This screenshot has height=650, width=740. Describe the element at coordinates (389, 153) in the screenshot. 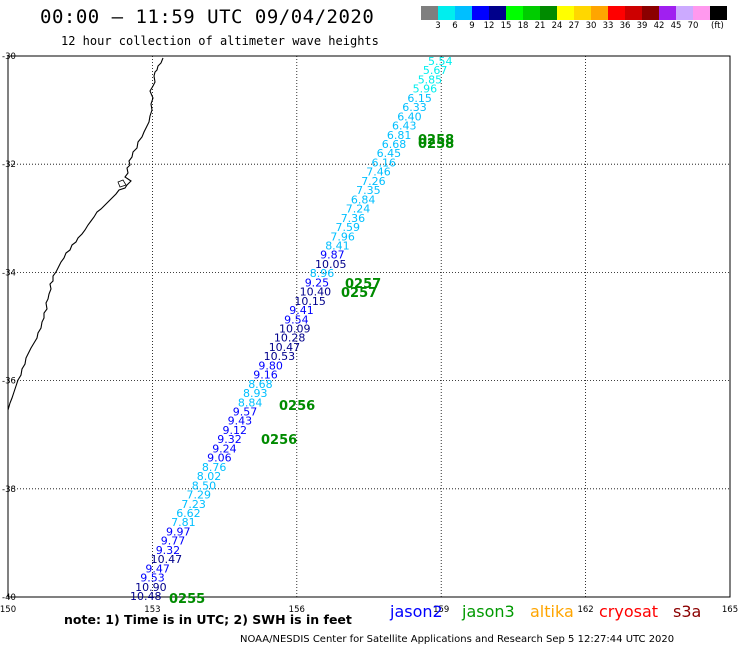

I see `wave-height-label: 6.45` at that location.